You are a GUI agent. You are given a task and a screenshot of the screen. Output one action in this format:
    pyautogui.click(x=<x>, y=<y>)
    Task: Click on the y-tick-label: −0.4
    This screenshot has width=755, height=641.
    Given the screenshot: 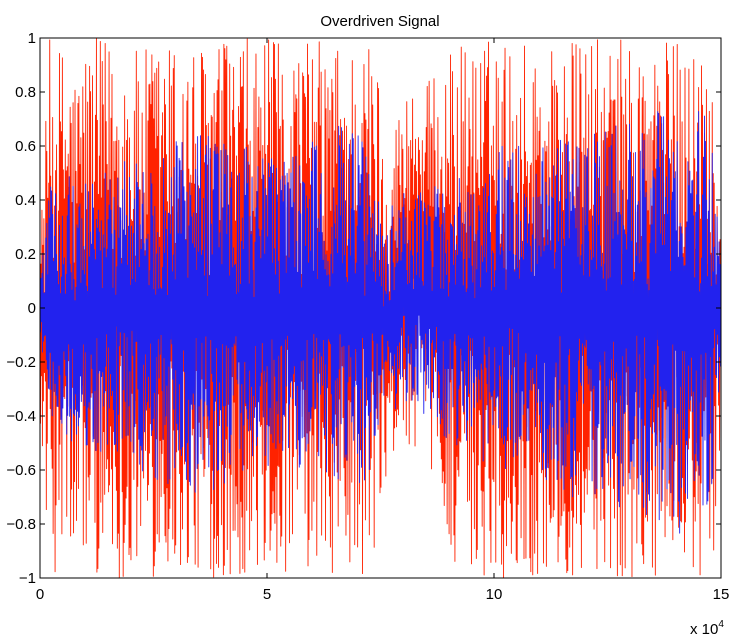 What is the action you would take?
    pyautogui.click(x=21, y=416)
    